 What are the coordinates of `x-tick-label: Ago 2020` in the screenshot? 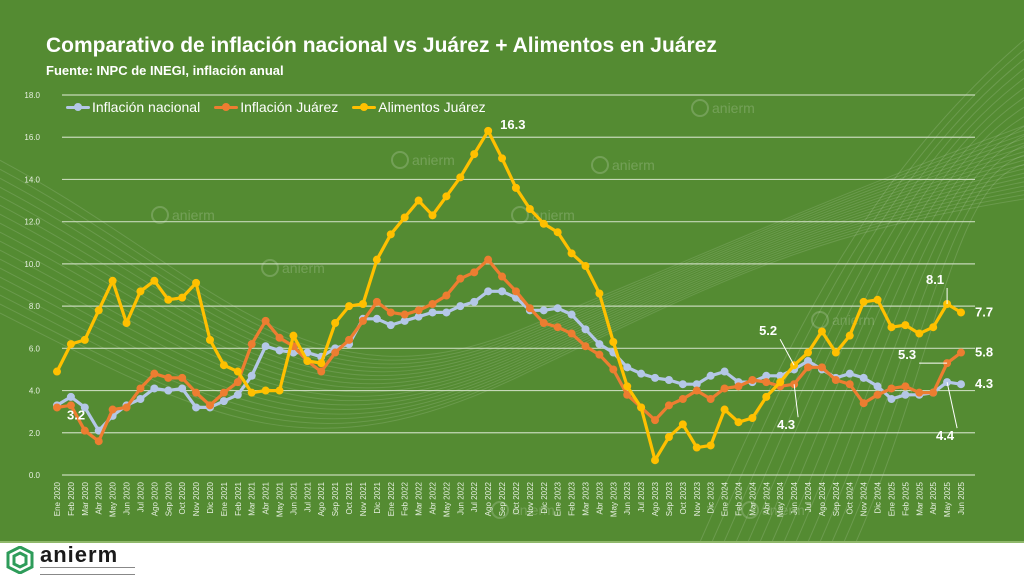 It's located at (154, 498).